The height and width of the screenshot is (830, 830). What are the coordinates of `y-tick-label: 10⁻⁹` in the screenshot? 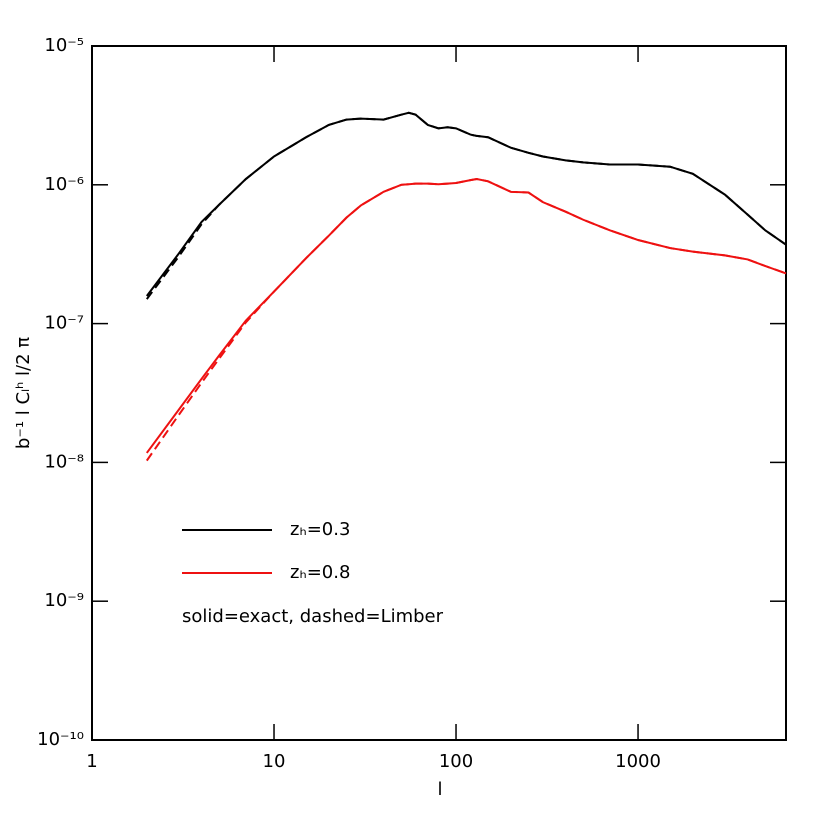 It's located at (64, 600).